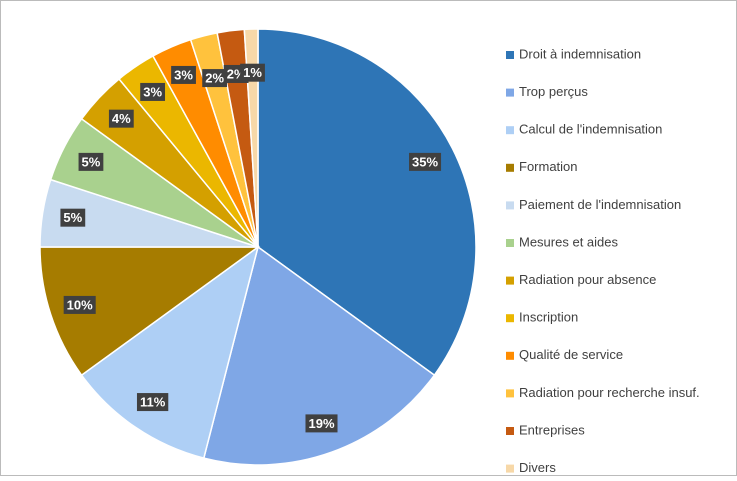 This screenshot has width=737, height=481. What do you see at coordinates (548, 317) in the screenshot?
I see `legend-label: Inscription` at bounding box center [548, 317].